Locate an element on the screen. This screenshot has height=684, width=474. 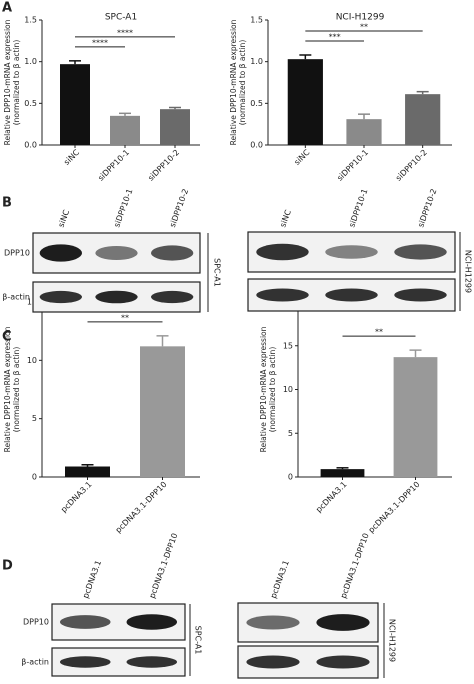
panel-label: A is located at coordinates (7, 8).